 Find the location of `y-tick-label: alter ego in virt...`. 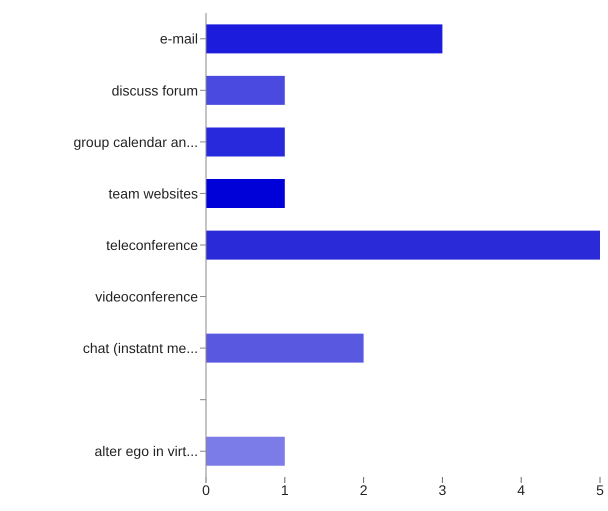

y-tick-label: alter ego in virt... is located at coordinates (146, 451).